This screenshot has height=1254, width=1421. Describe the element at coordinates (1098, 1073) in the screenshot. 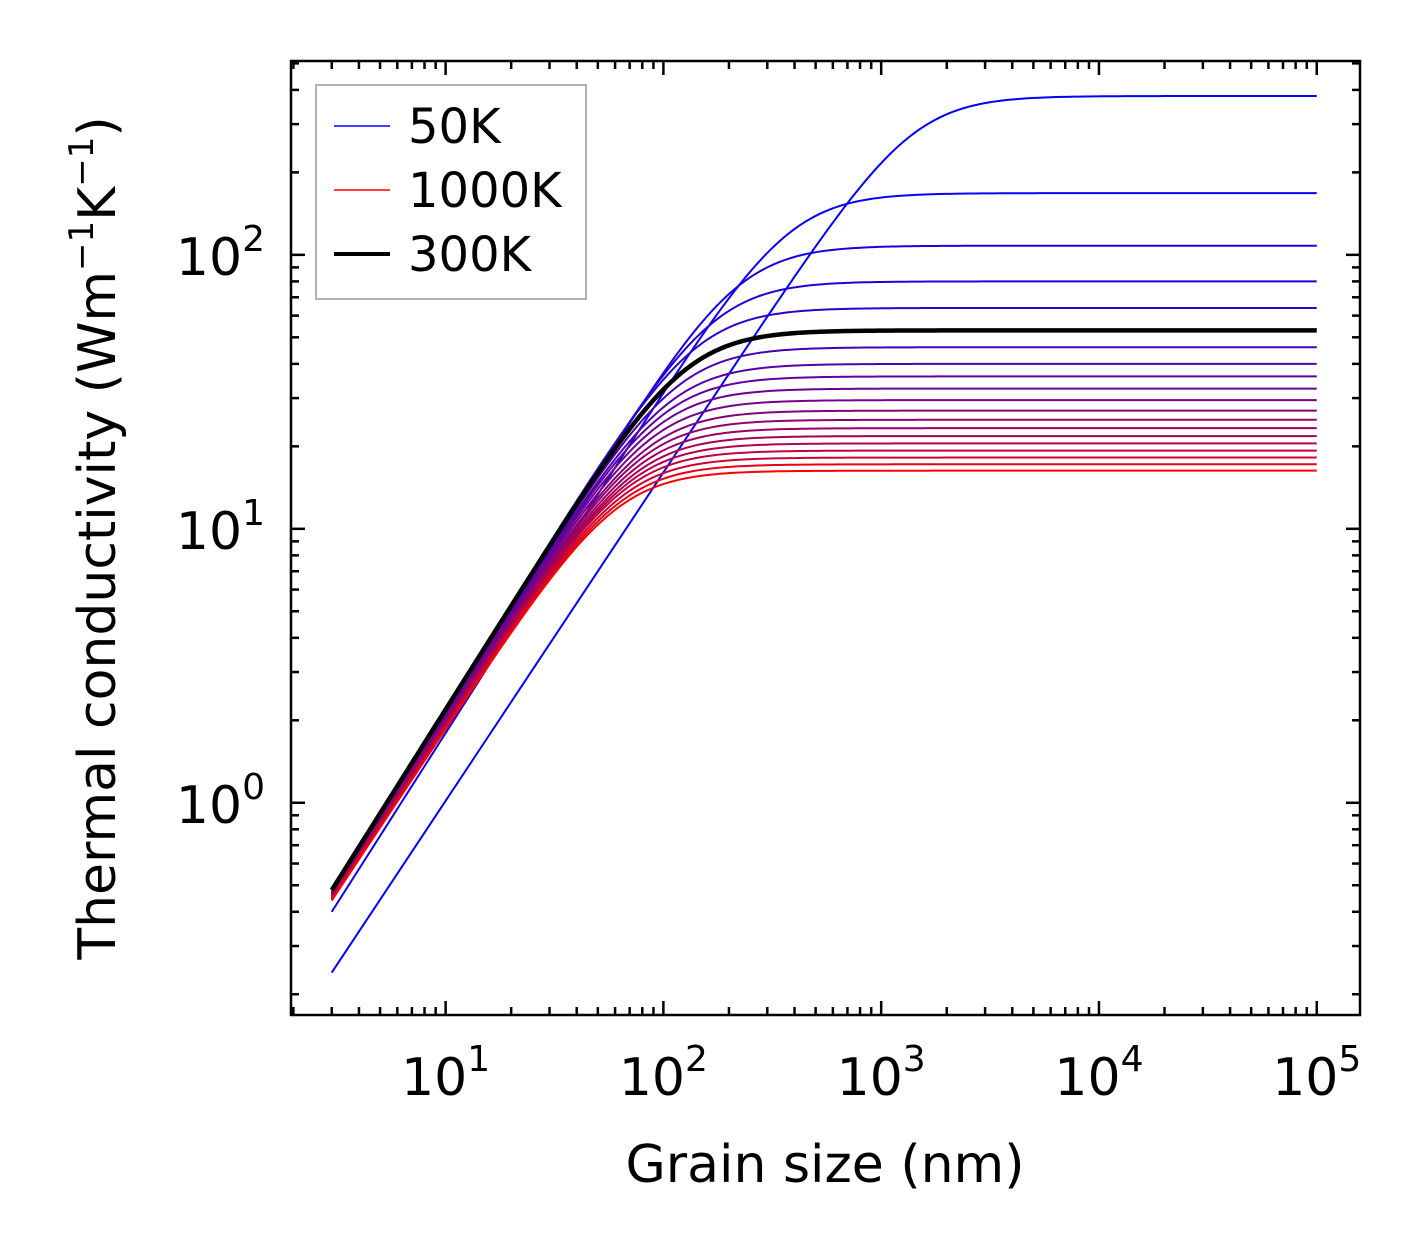

I see `x-tick-label: 10⁴` at that location.